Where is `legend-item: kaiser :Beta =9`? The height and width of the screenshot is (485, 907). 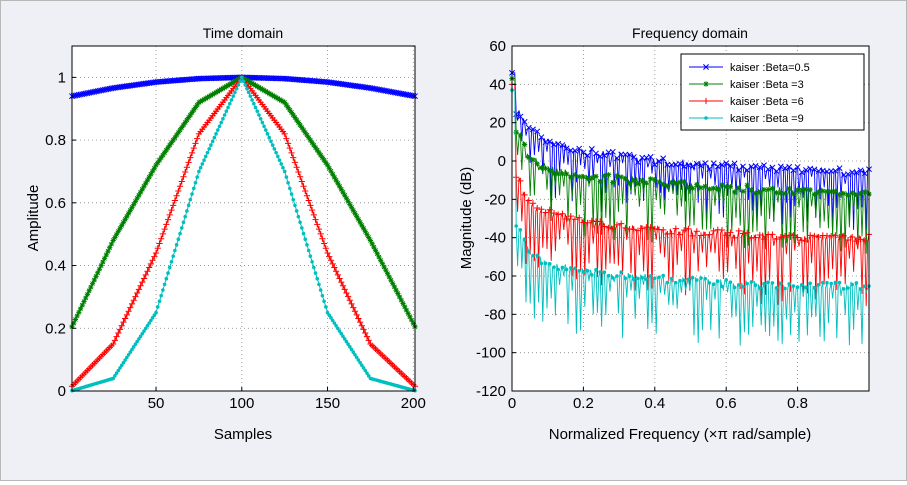 legend-item: kaiser :Beta =9 is located at coordinates (746, 119).